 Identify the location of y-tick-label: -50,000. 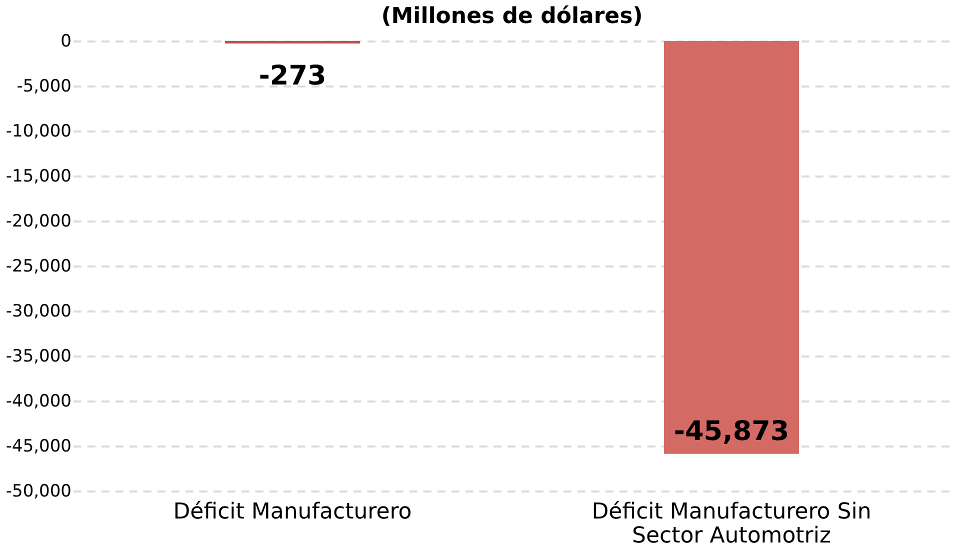
(39, 492).